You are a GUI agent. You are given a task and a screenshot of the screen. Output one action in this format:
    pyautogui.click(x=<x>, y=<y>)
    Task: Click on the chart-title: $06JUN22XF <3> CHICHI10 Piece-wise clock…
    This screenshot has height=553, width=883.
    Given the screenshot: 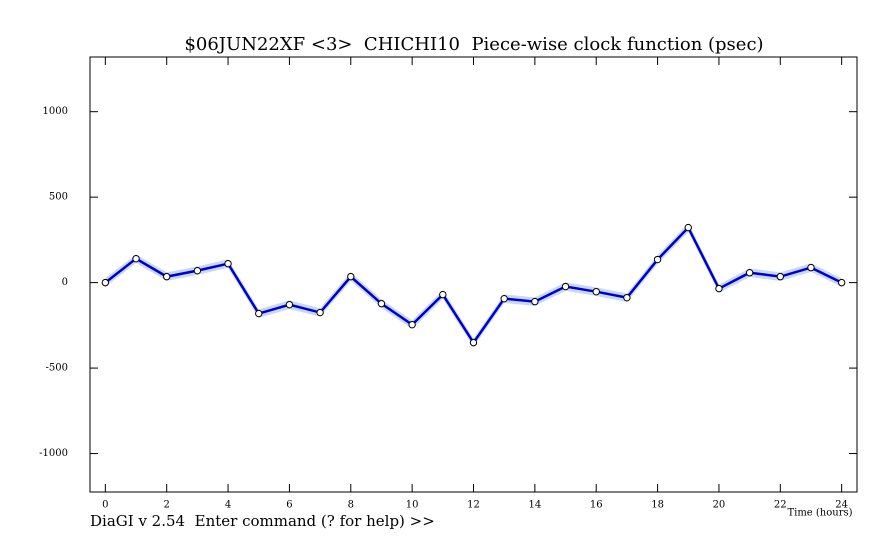 What is the action you would take?
    pyautogui.click(x=473, y=44)
    